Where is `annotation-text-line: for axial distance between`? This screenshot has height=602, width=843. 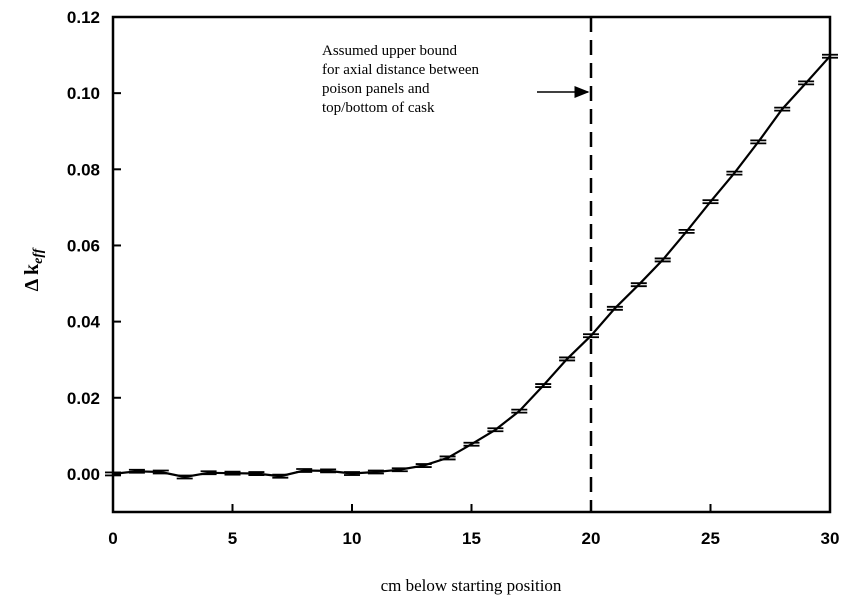 annotation-text-line: for axial distance between is located at coordinates (401, 70).